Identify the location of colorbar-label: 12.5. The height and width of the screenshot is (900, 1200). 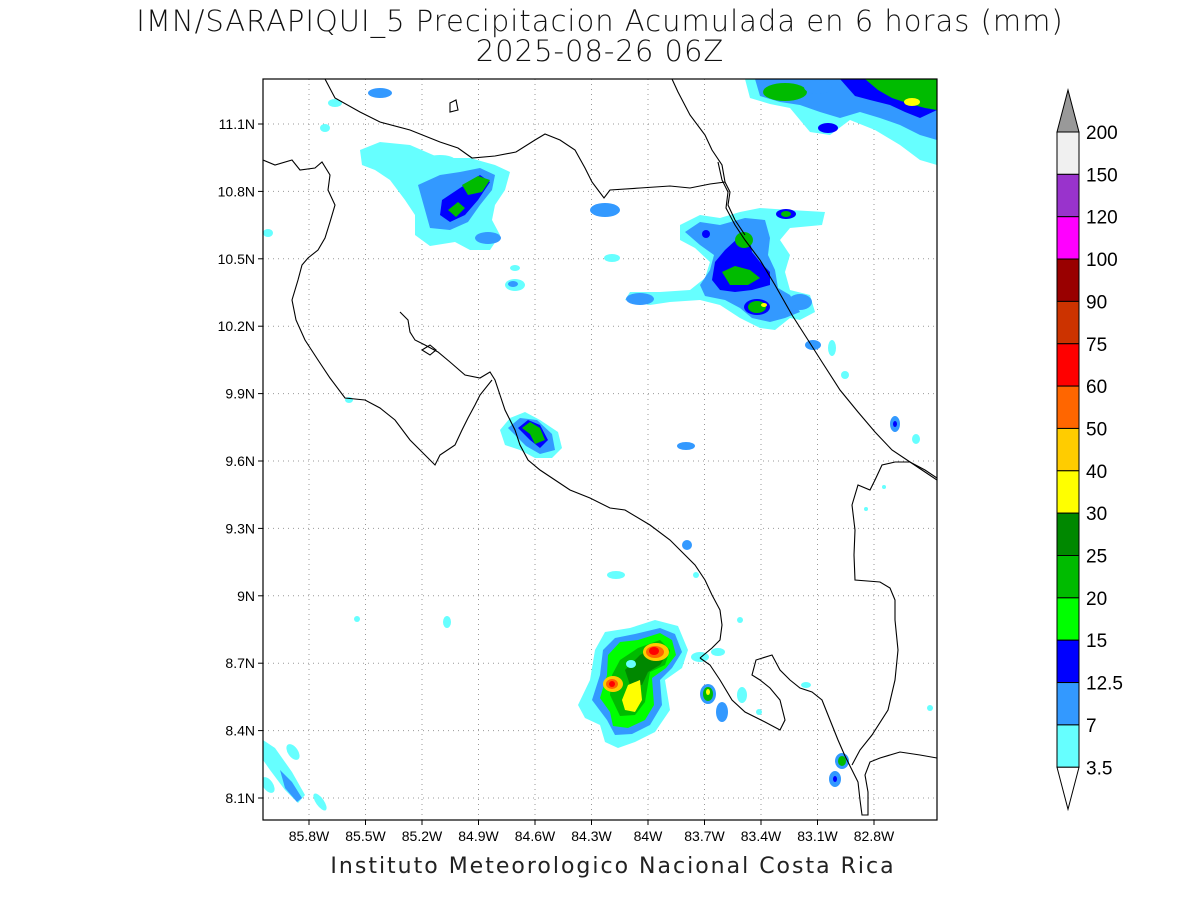
(1104, 684).